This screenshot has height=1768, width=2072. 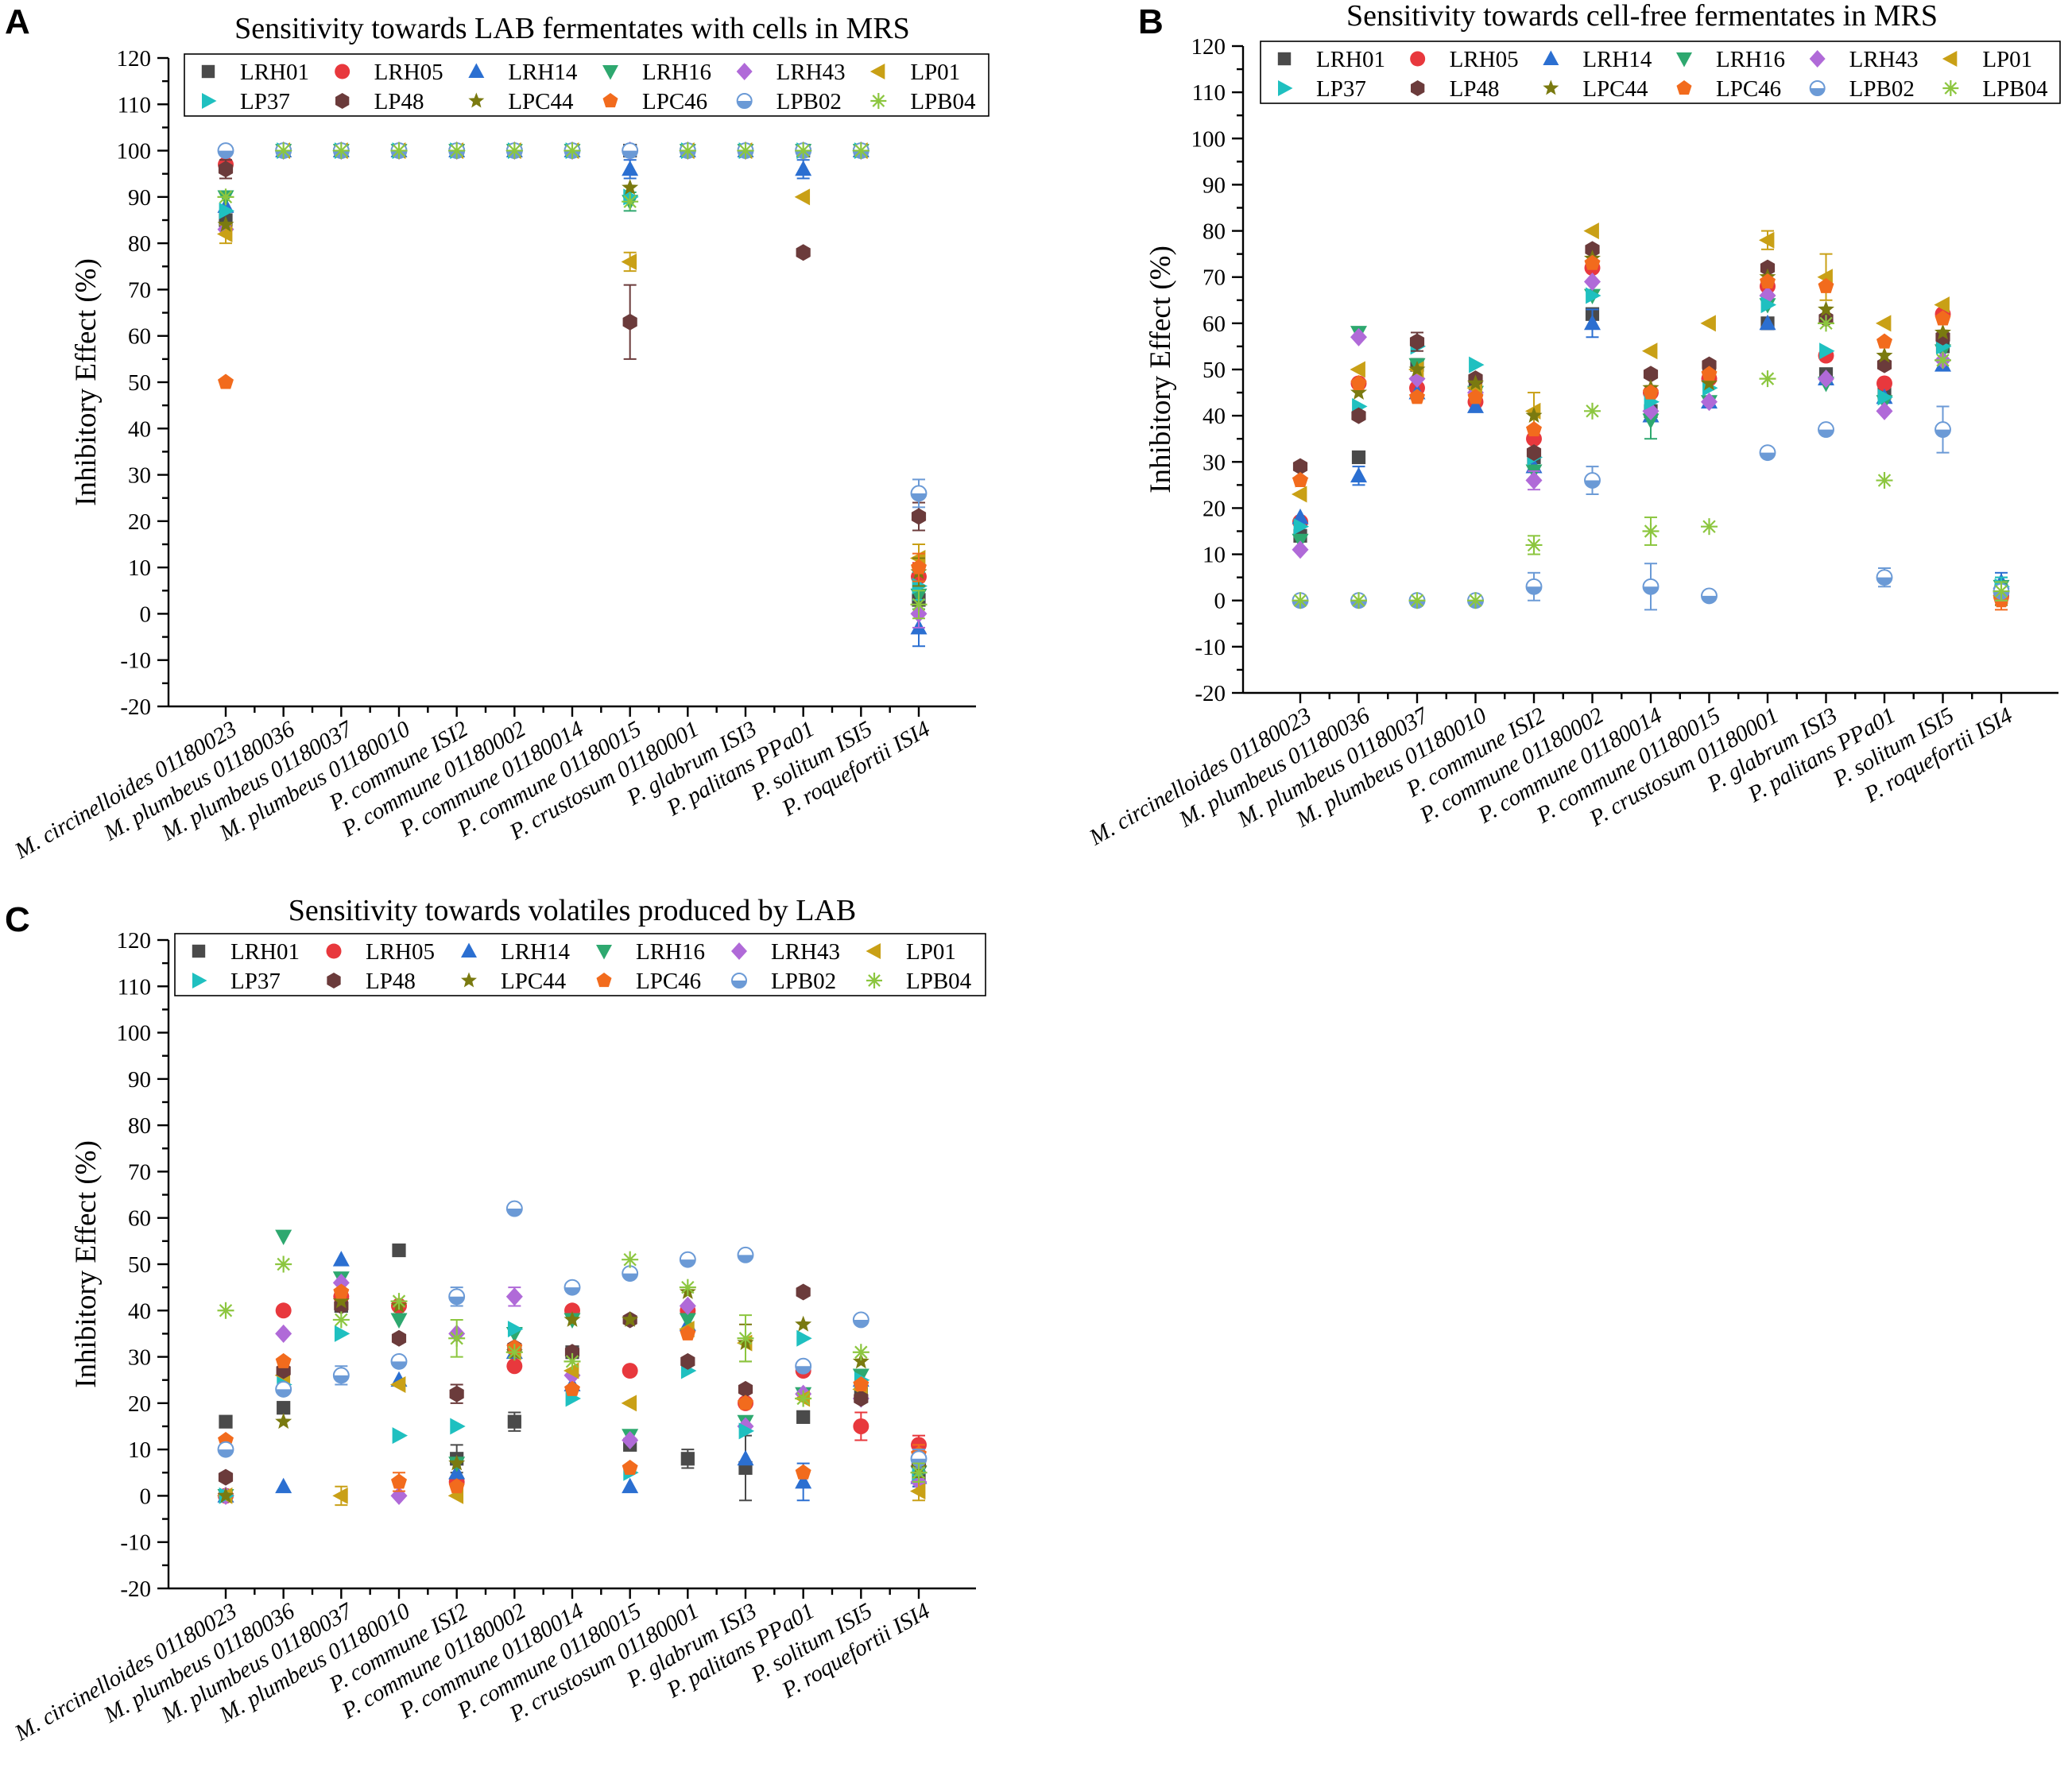 I want to click on series-lrh05, so click(x=572, y=367).